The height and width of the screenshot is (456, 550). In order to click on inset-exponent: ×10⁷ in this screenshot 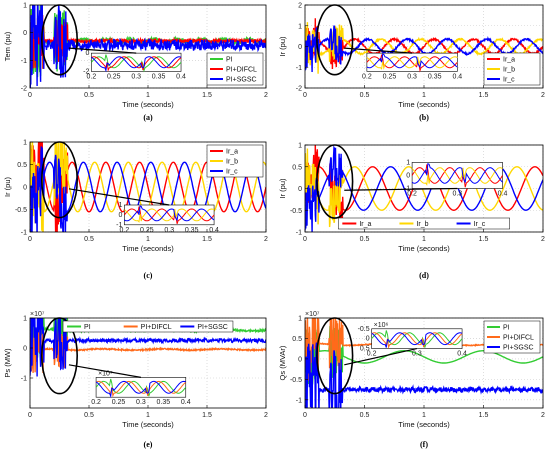, I will do `click(105, 373)`.